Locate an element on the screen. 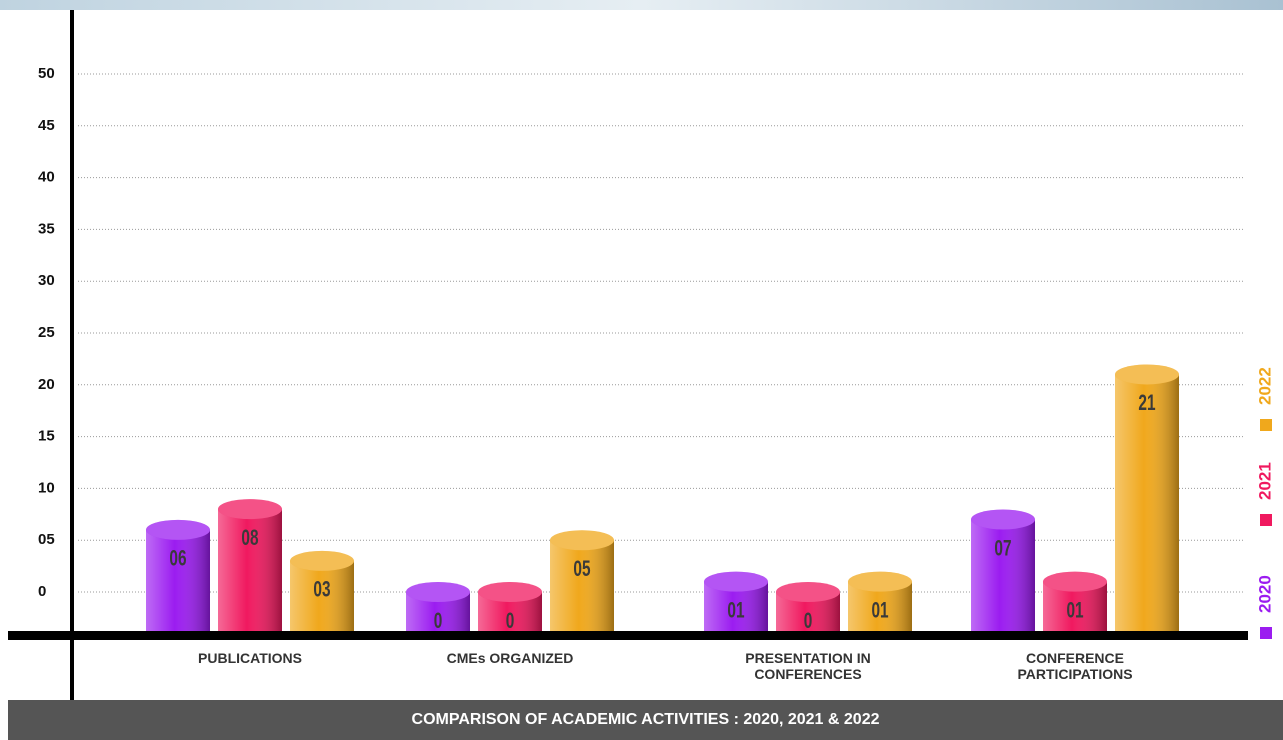 This screenshot has width=1283, height=740. bar-group: 05 is located at coordinates (582, 581).